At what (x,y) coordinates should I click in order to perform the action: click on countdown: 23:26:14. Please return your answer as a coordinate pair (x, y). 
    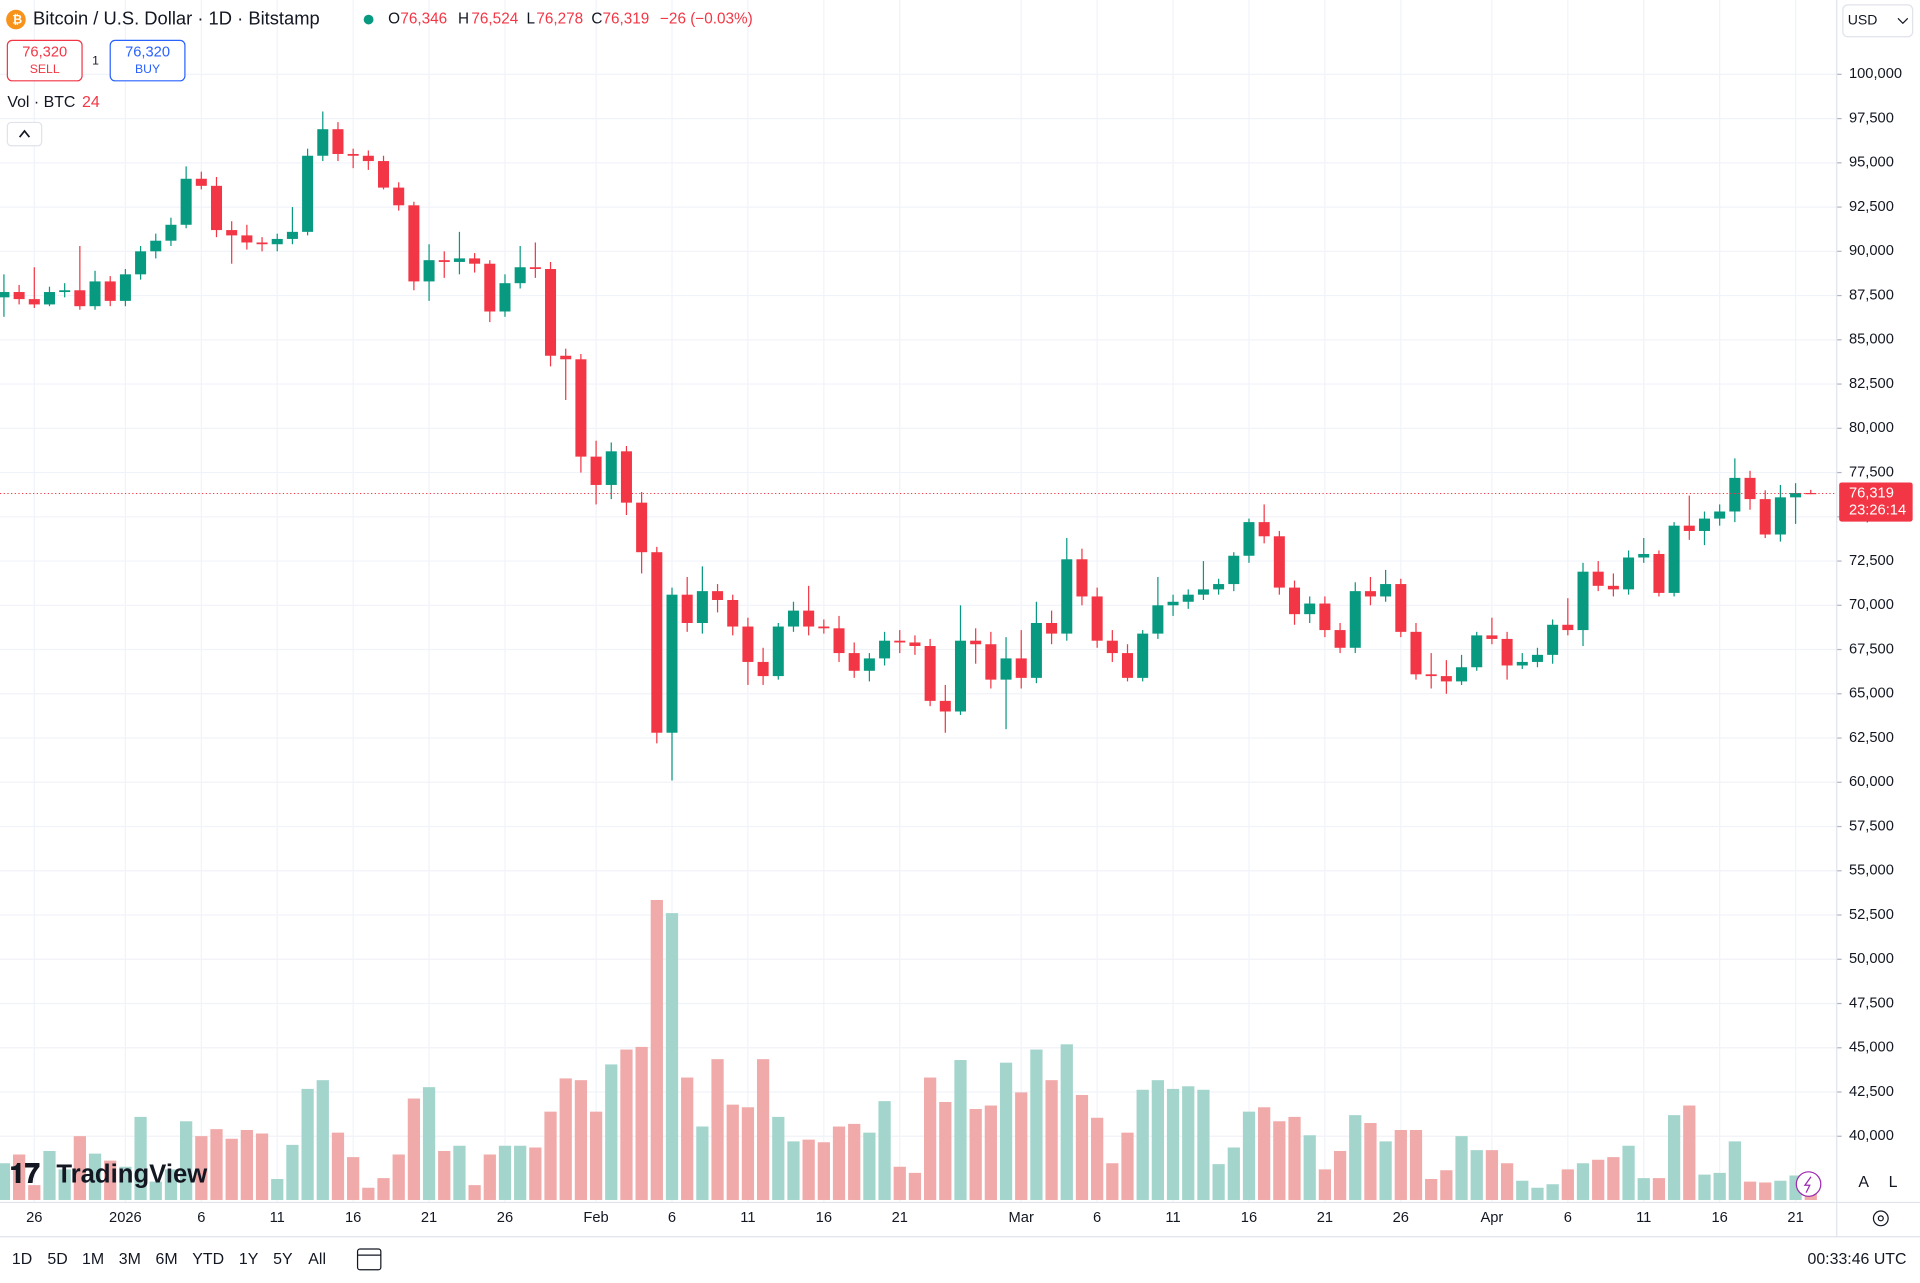
    Looking at the image, I should click on (1877, 510).